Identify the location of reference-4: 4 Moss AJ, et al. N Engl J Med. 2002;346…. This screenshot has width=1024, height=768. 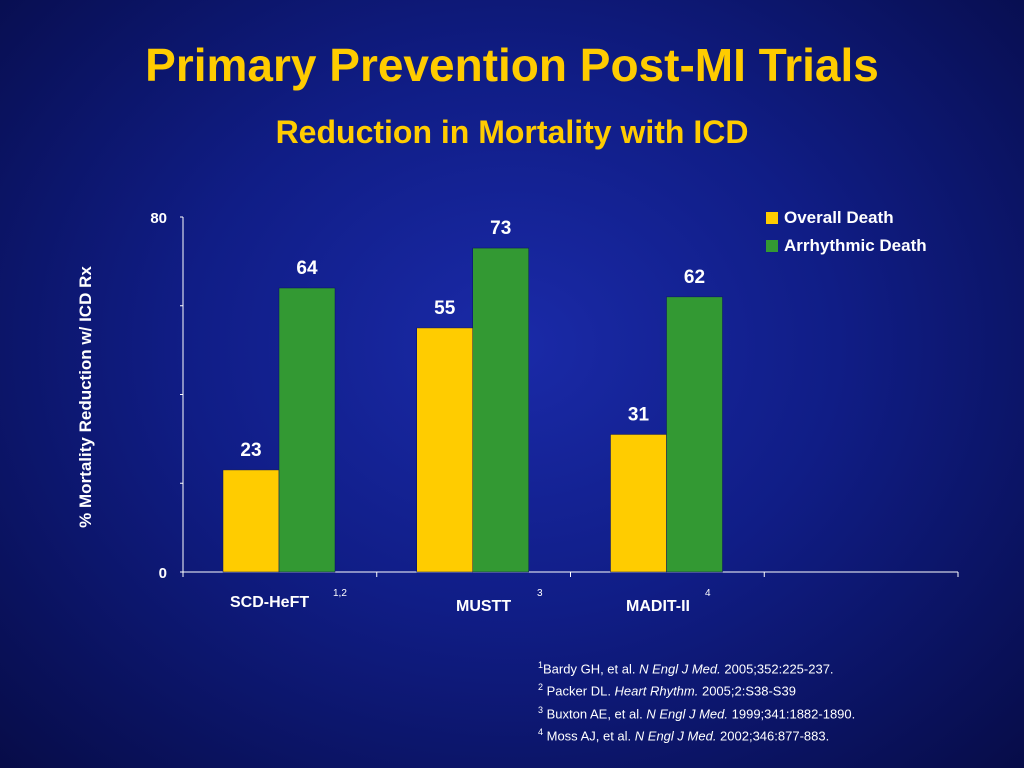
(684, 735).